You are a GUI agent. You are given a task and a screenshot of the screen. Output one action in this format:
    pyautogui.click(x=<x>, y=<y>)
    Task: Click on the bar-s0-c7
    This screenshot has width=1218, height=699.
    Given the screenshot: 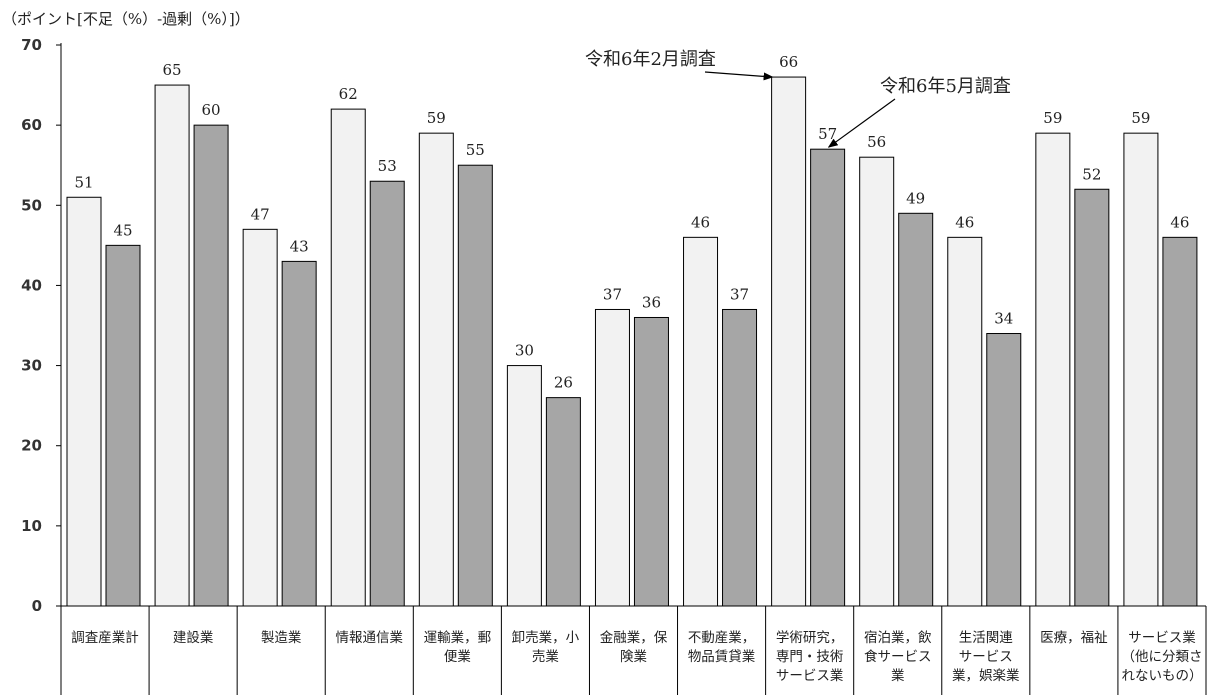 What is the action you would take?
    pyautogui.click(x=701, y=421)
    